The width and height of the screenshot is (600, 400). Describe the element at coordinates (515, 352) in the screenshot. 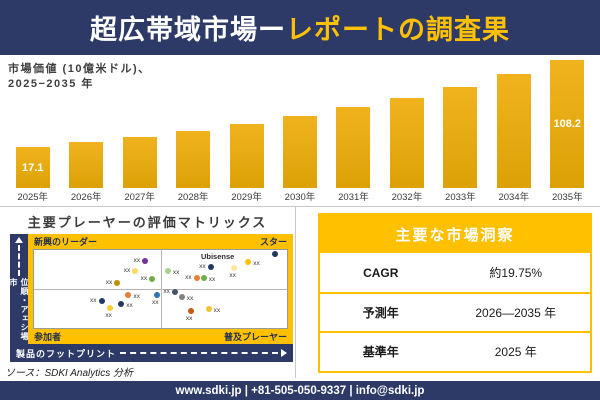

I see `insight-value: 2025 年` at that location.